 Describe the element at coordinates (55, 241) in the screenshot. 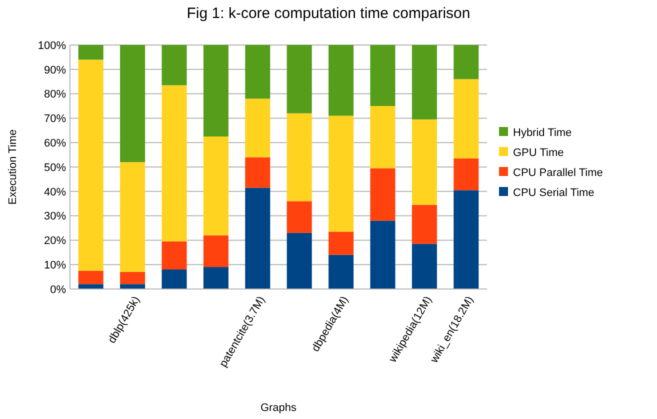

I see `y-tick-label: 20%` at that location.